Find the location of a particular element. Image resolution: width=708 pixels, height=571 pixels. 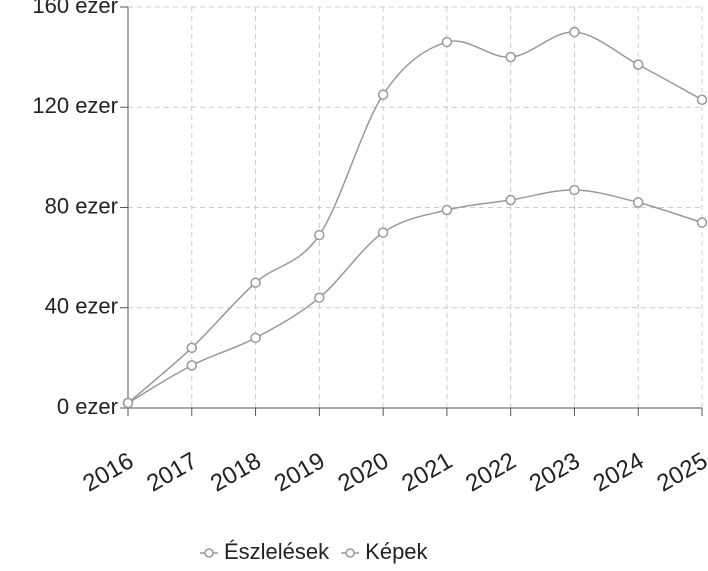

x-tick-label: 2022 is located at coordinates (491, 472).